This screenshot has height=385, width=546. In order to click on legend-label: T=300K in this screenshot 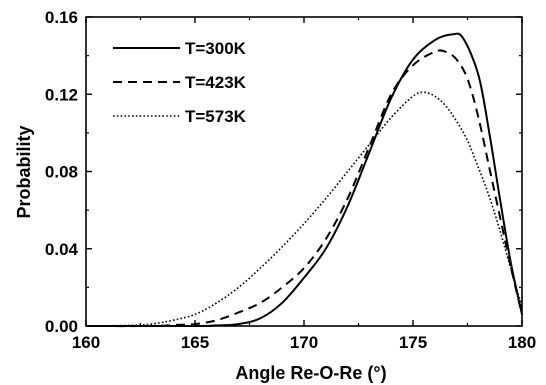, I will do `click(216, 48)`.